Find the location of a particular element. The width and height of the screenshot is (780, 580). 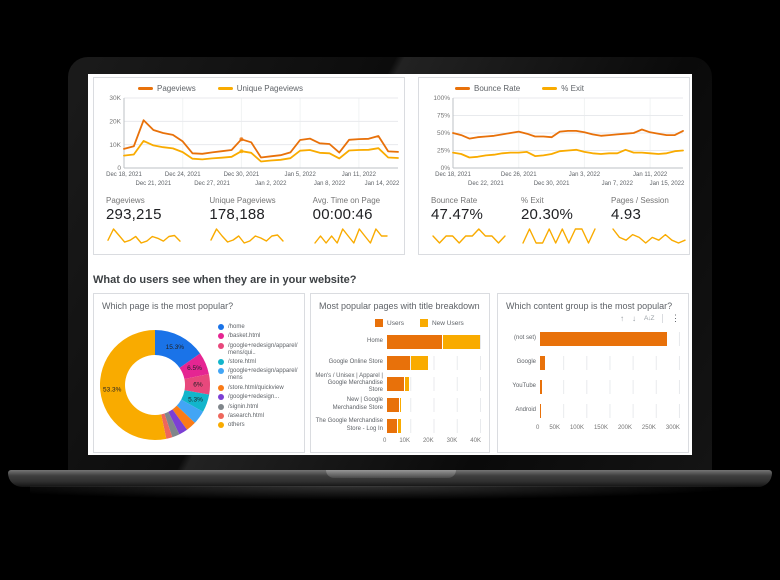

bar-category-label: New | Google Merchandise Store is located at coordinates (357, 404).